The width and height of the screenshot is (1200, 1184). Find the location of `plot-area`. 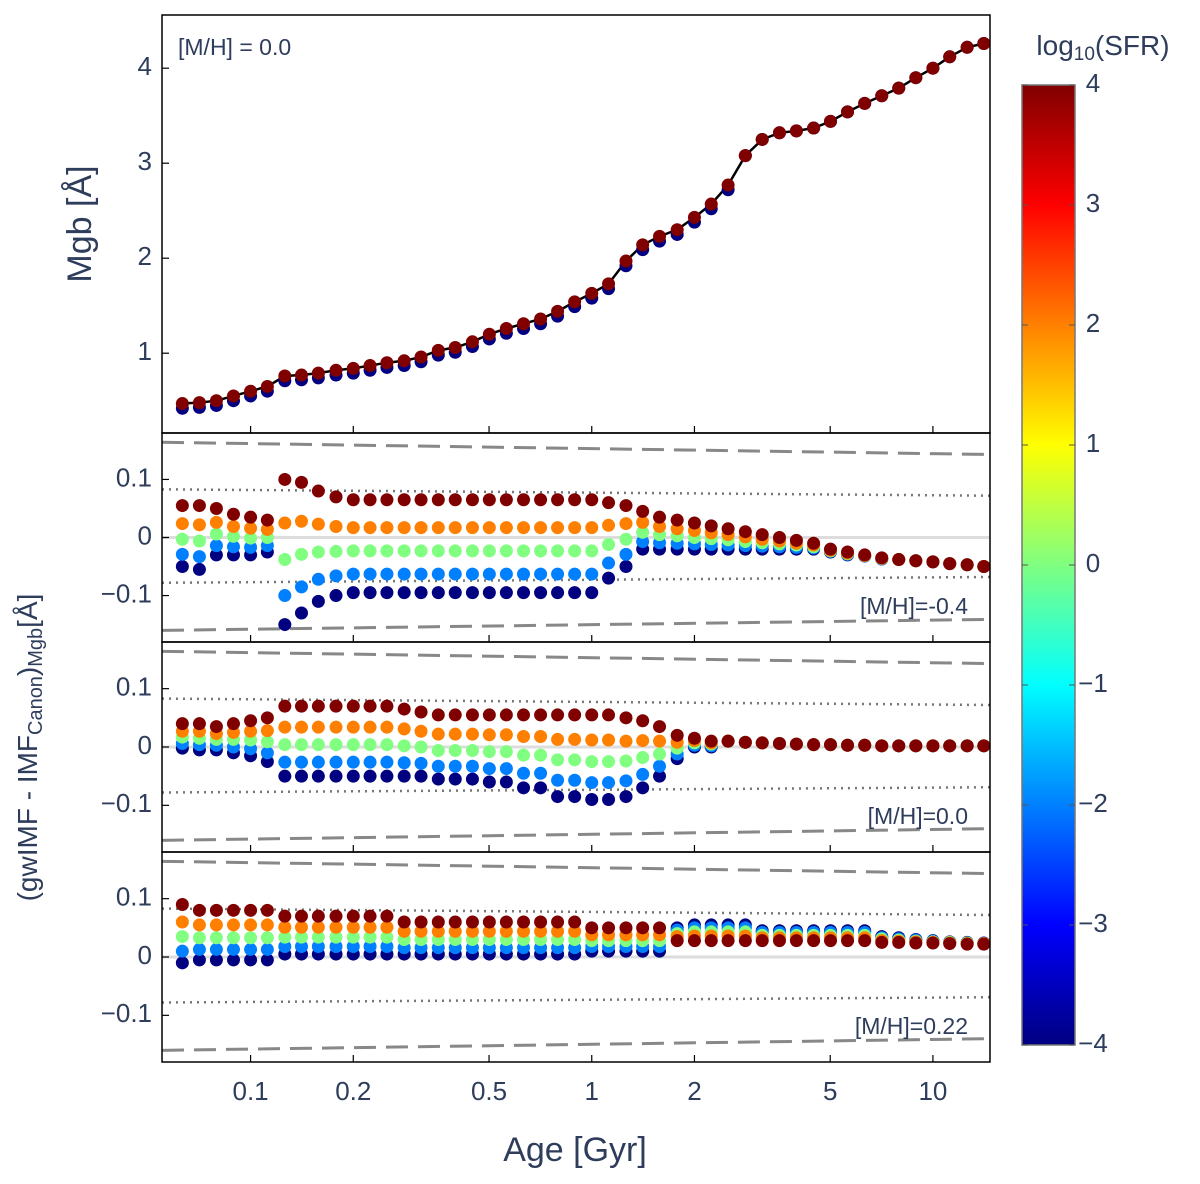

plot-area is located at coordinates (576, 955).